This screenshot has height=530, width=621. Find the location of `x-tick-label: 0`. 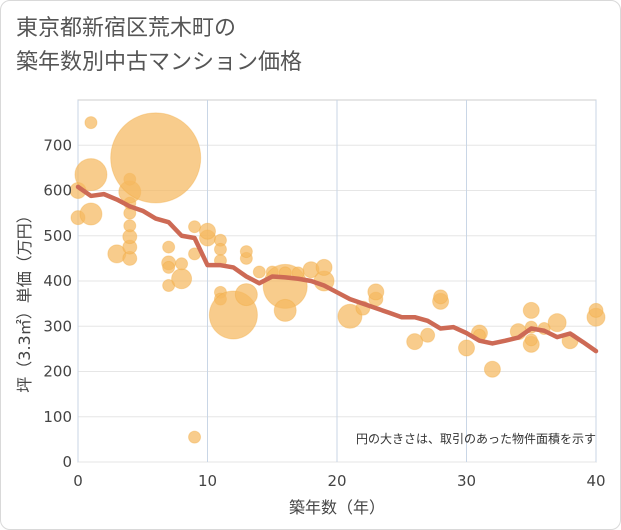

x-tick-label: 0 is located at coordinates (78, 481).